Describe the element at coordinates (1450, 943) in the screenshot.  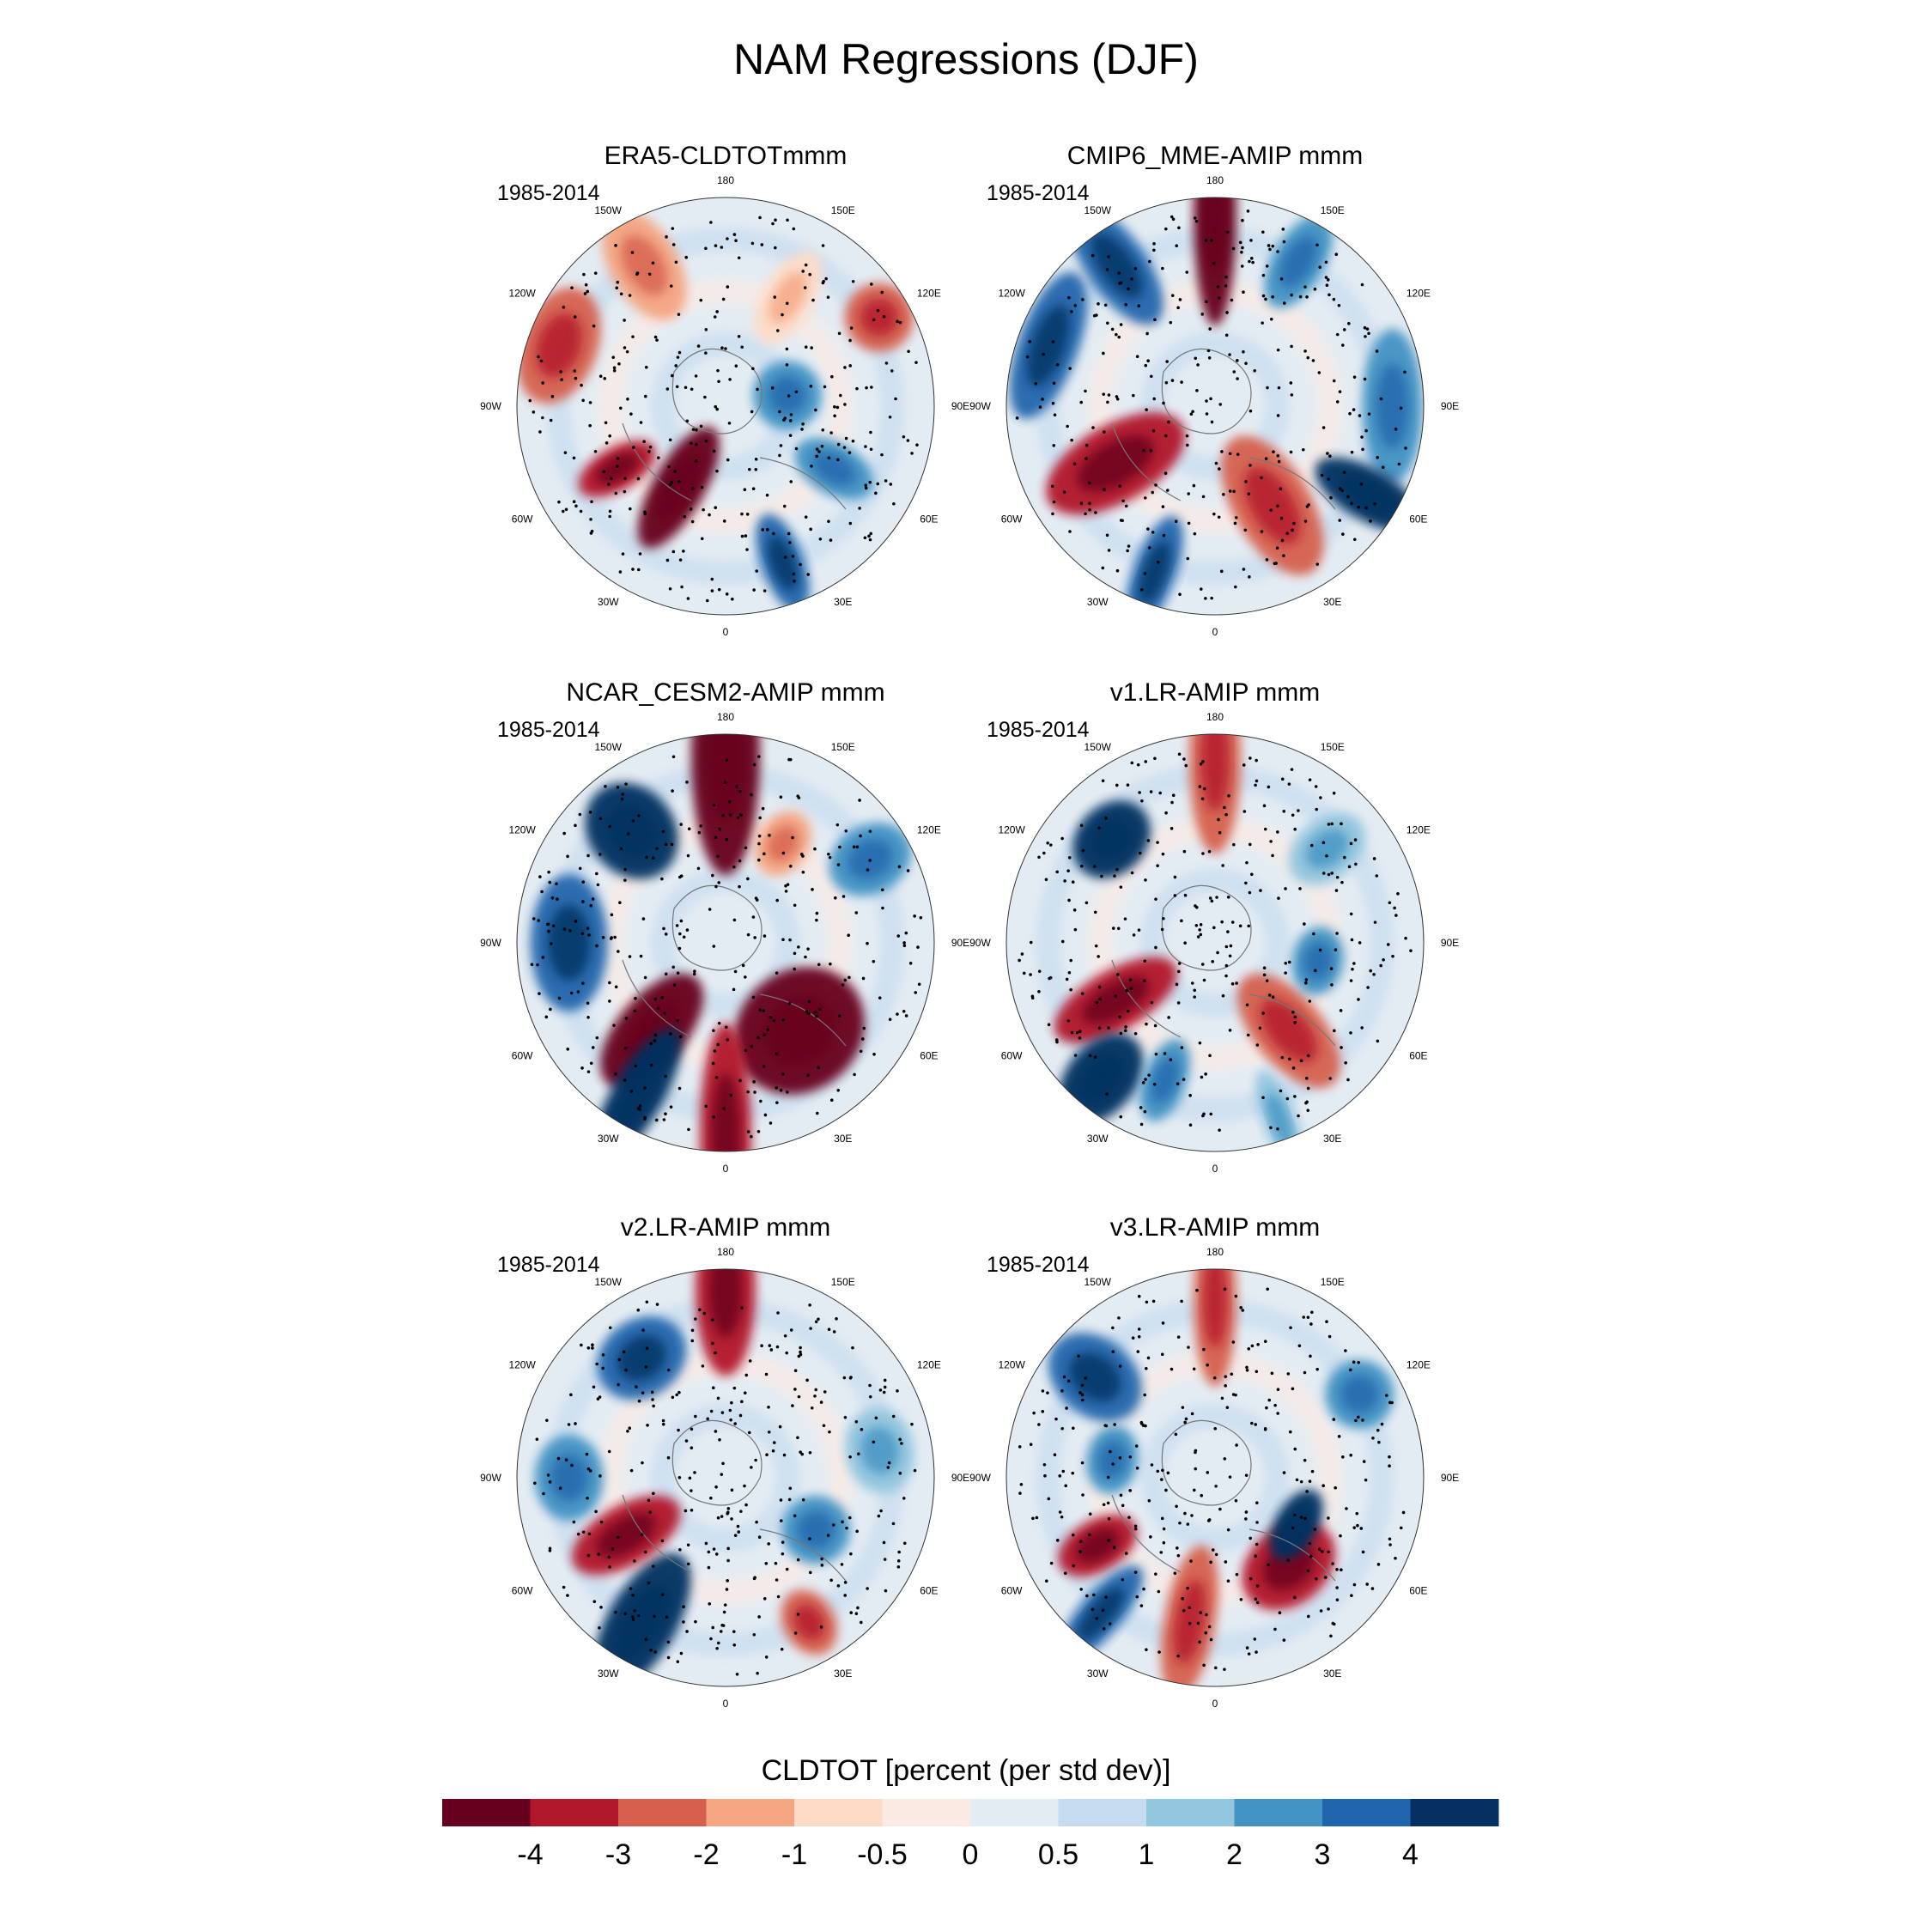
I see `longitude-label: 90E` at that location.